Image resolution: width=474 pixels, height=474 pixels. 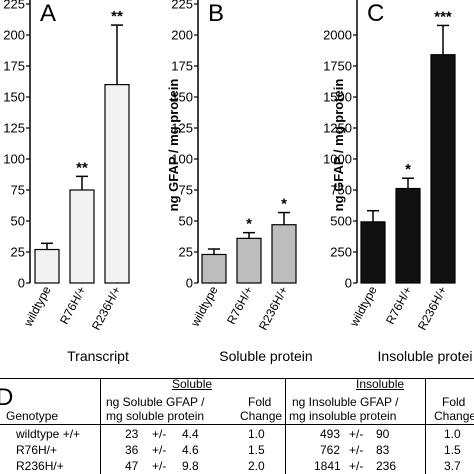 I want to click on panel-b-ytick-label-4: 100, so click(x=182, y=159).